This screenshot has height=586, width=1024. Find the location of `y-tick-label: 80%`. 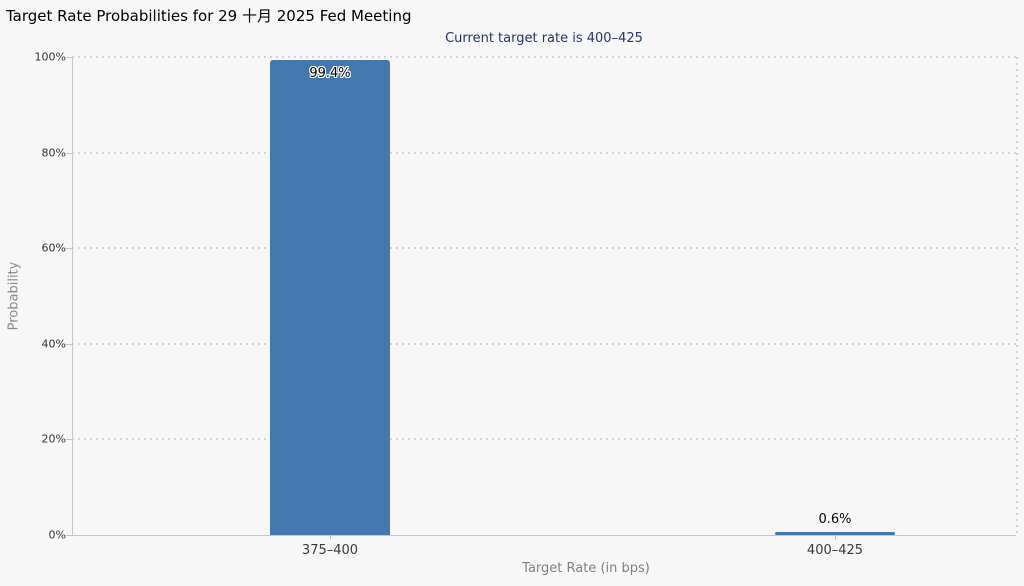

y-tick-label: 80% is located at coordinates (53, 153).